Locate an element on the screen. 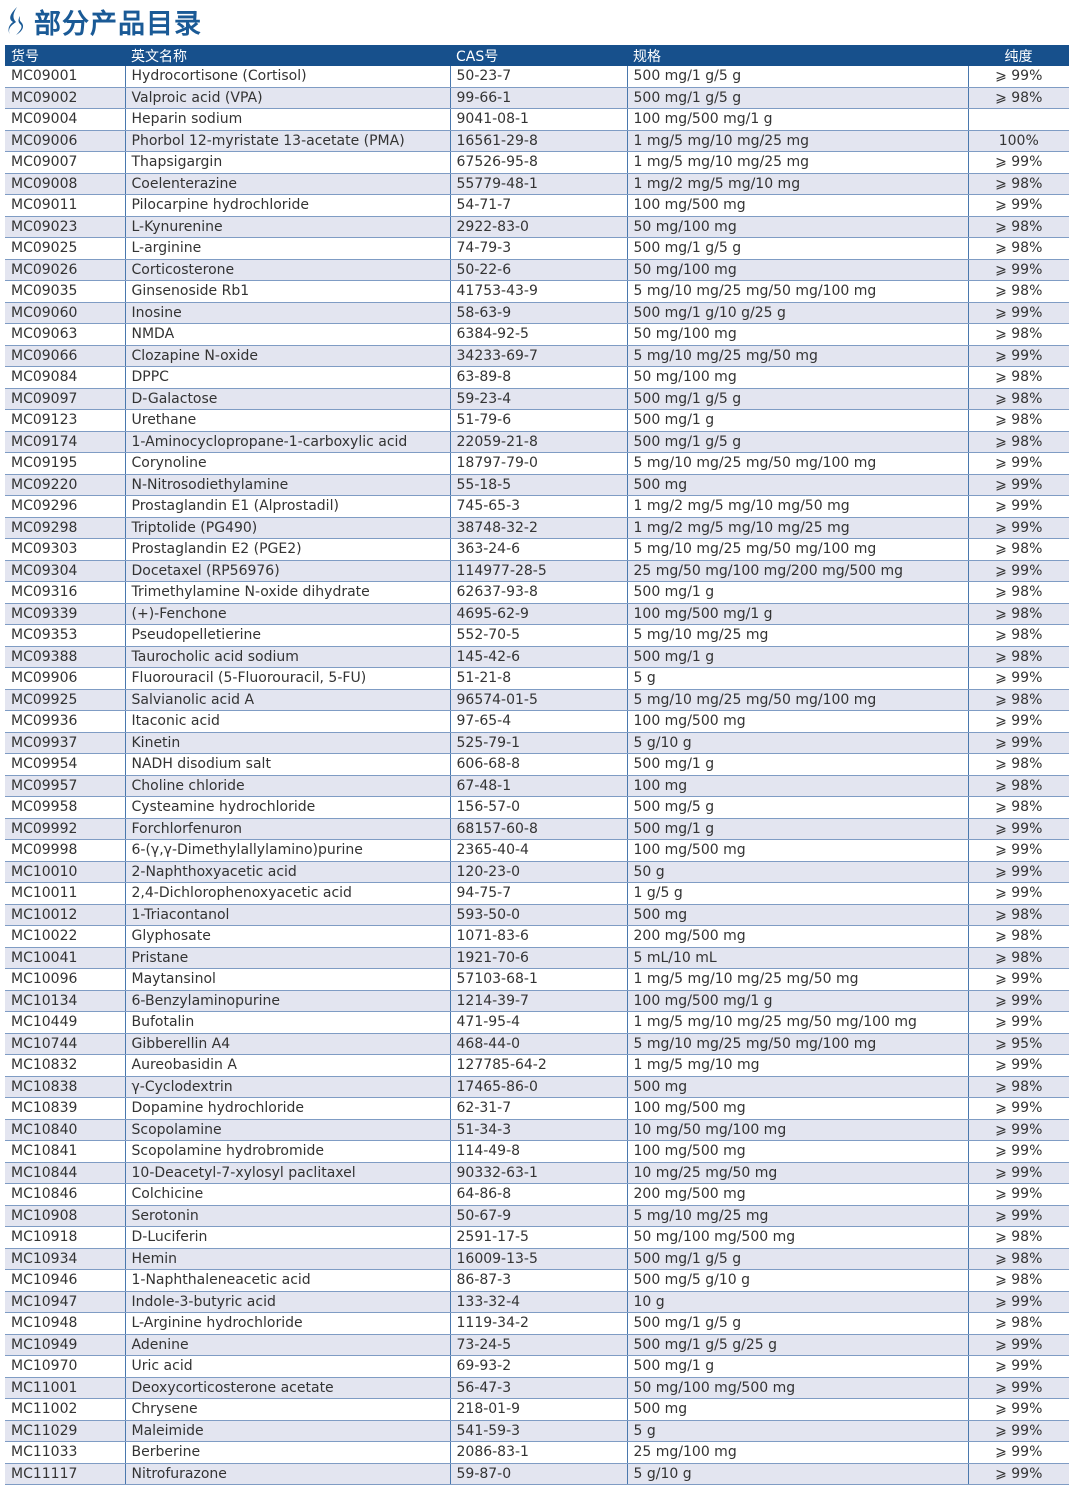  cell-cas: 51-21-8 is located at coordinates (538, 678).